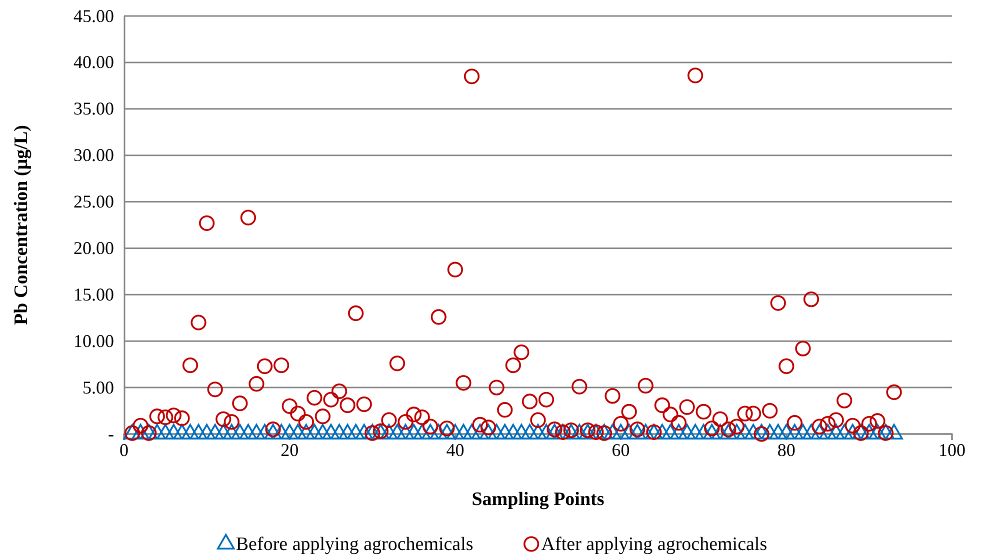  I want to click on y-tick-label: 25.00, so click(94, 202).